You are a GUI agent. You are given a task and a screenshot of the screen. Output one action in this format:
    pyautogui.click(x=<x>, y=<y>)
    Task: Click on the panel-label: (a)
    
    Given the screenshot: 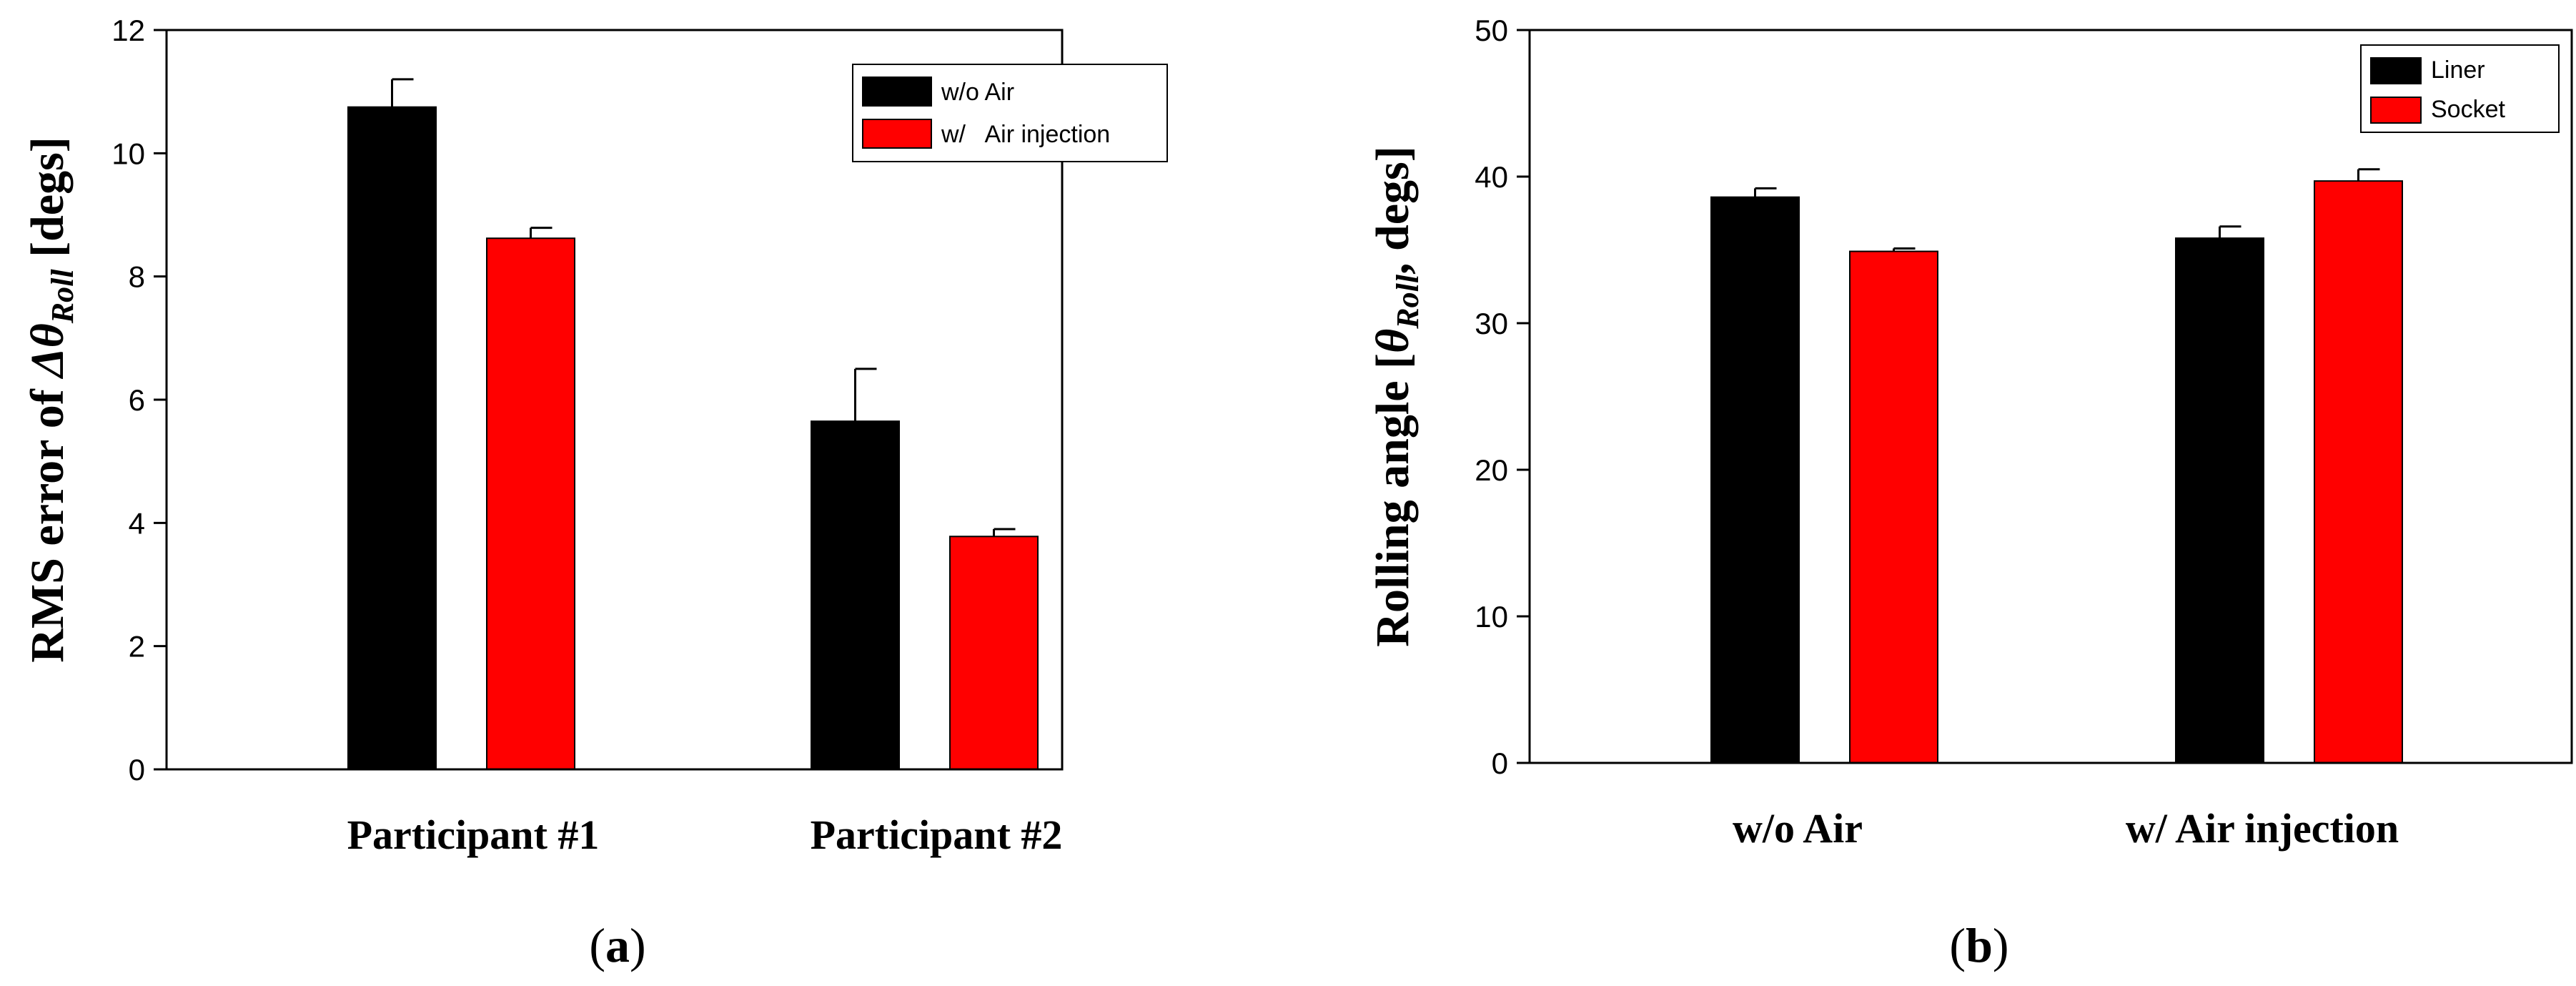 What is the action you would take?
    pyautogui.click(x=617, y=945)
    